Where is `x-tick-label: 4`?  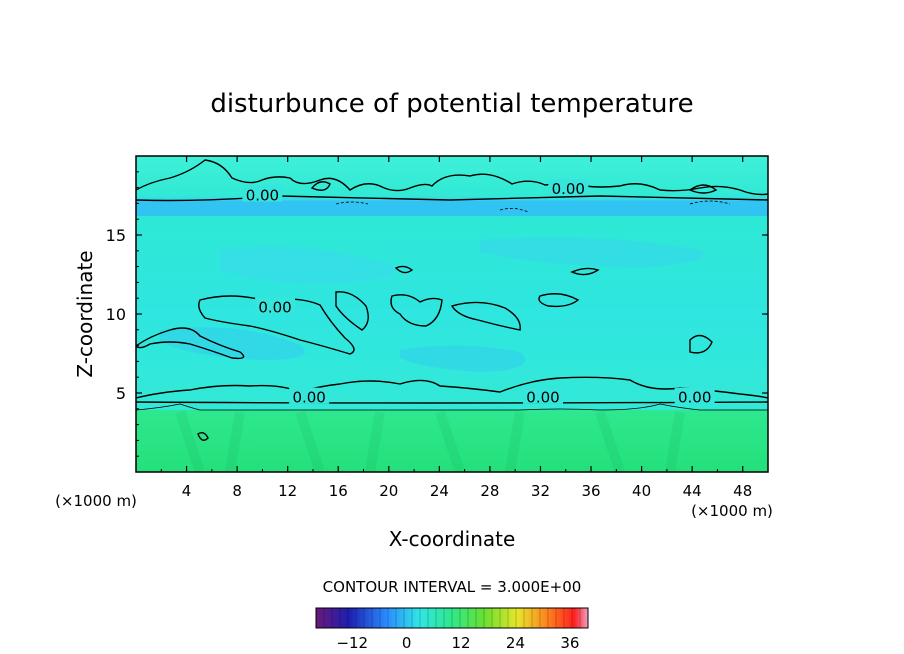
x-tick-label: 4 is located at coordinates (187, 491).